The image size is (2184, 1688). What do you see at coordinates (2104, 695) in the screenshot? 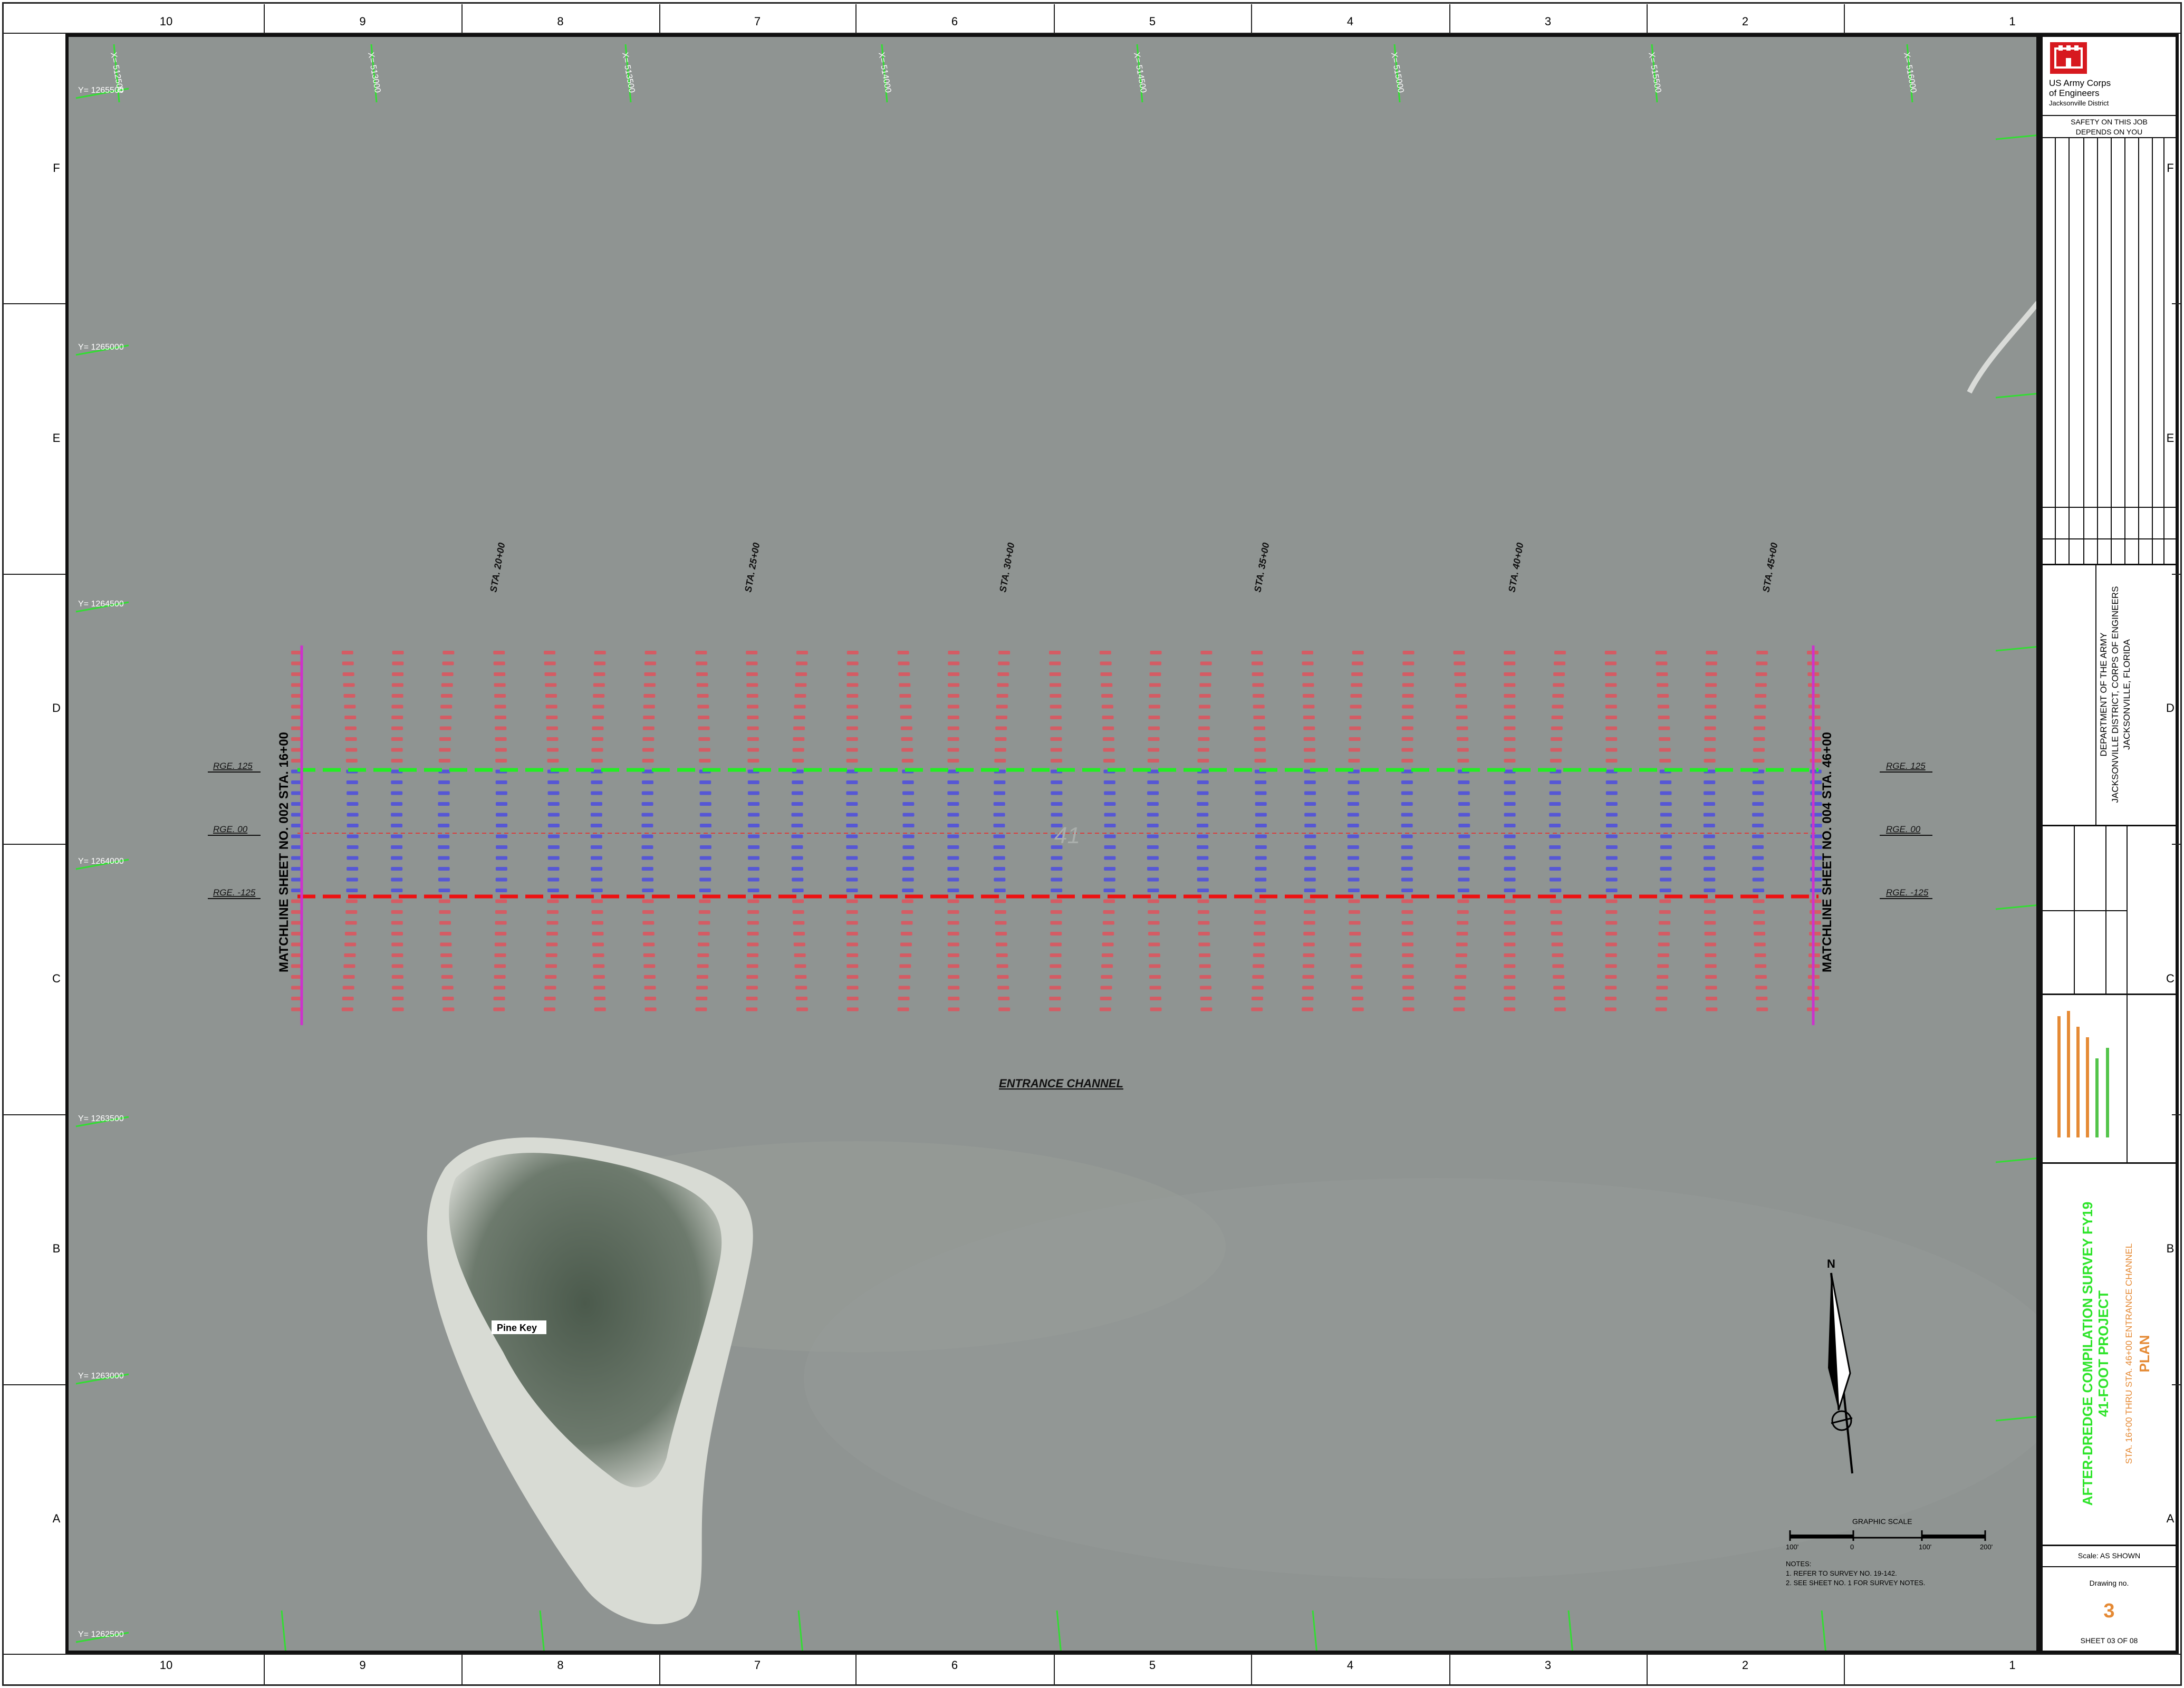
I see `department-line-1: DEPARTMENT OF THE ARMY` at bounding box center [2104, 695].